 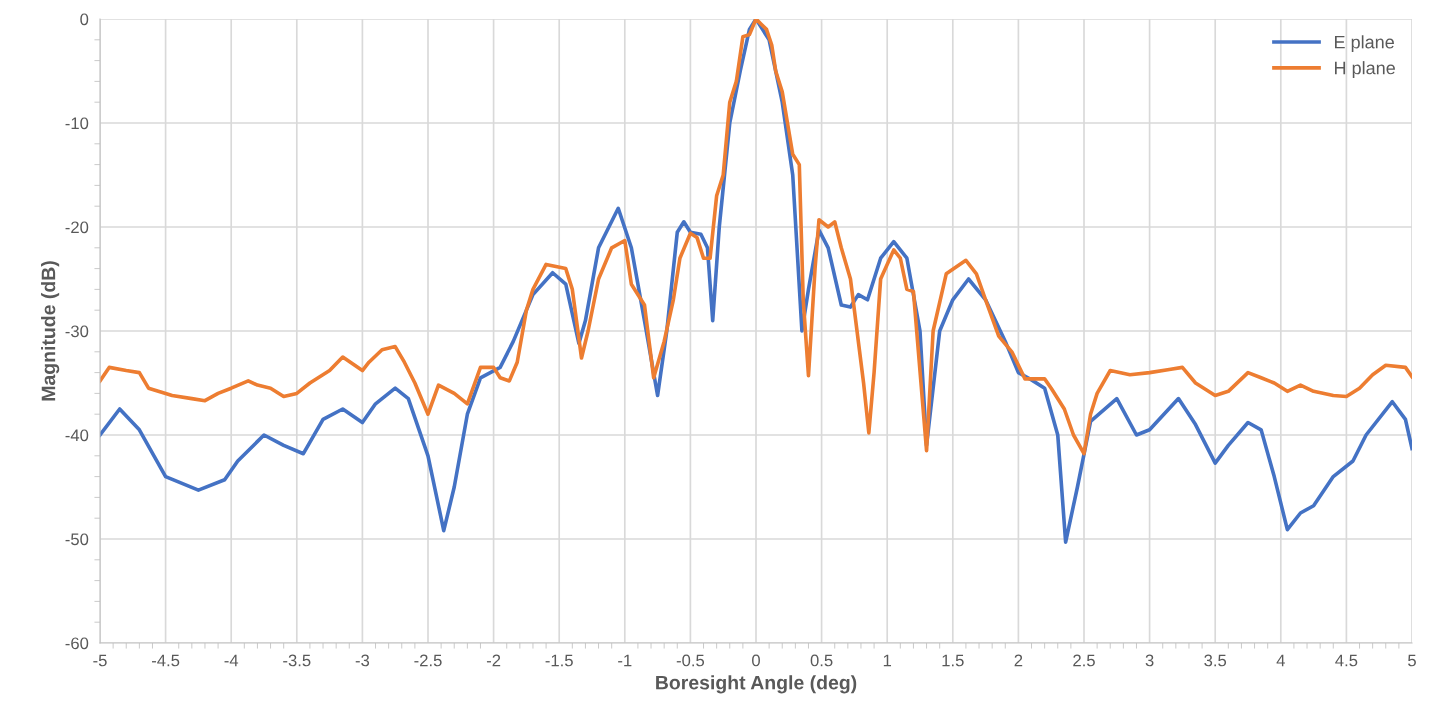 I want to click on x-axis-title: Boresight Angle (deg), so click(x=756, y=684).